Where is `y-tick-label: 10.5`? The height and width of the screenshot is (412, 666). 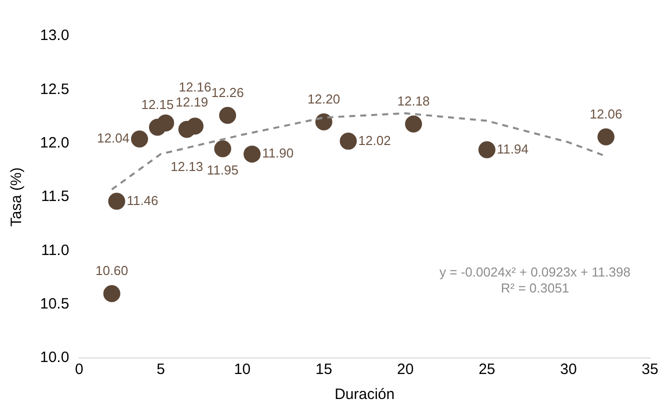
y-tick-label: 10.5 is located at coordinates (55, 303).